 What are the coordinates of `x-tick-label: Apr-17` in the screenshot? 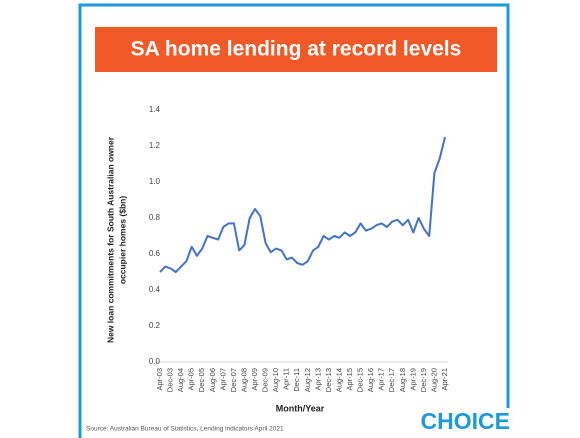 It's located at (381, 379).